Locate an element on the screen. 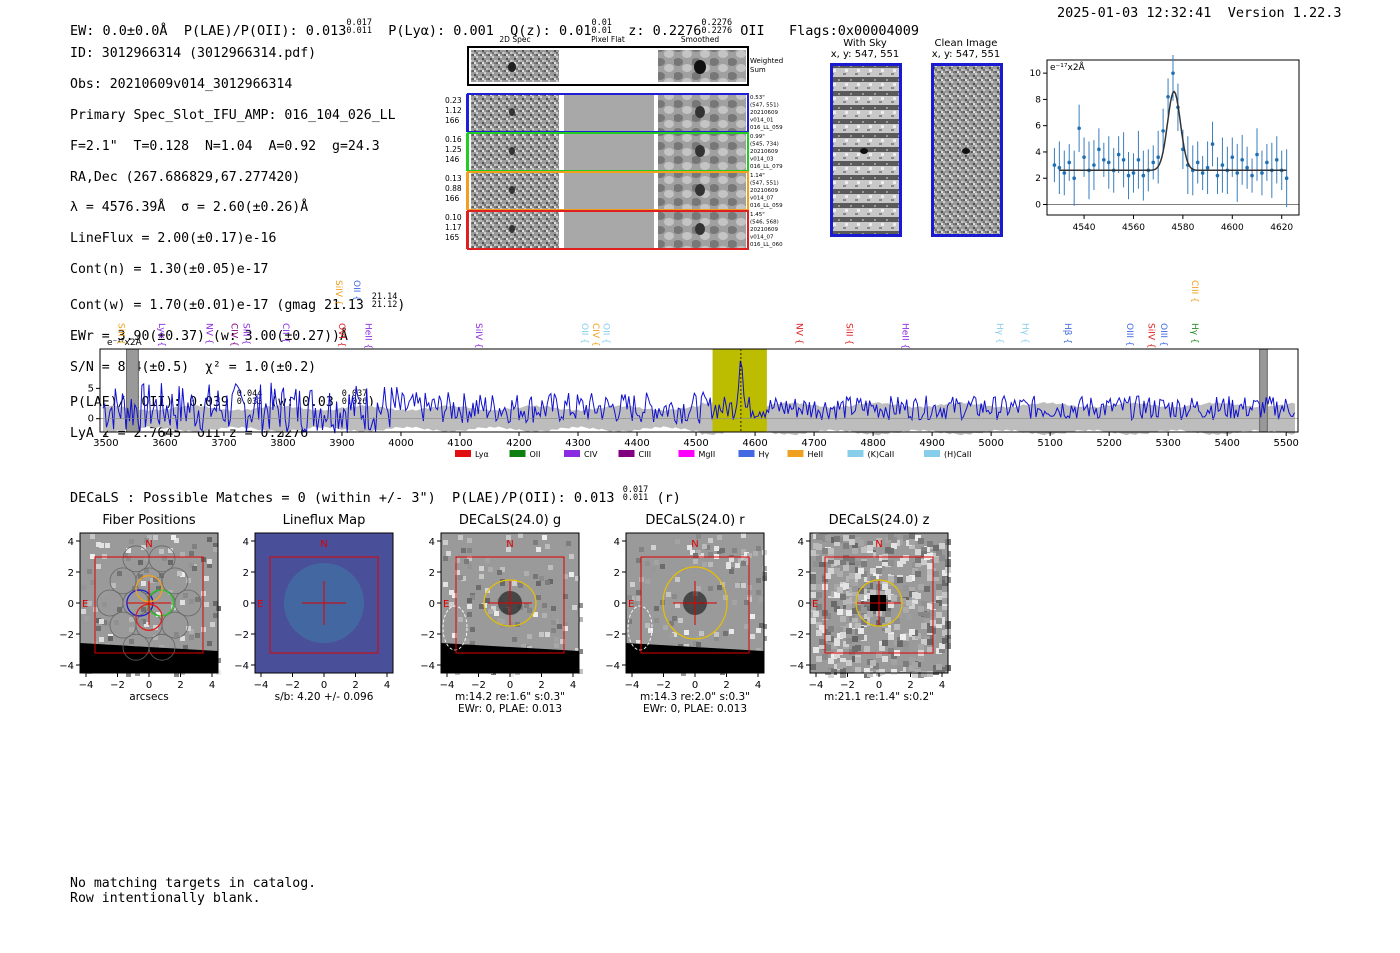 This screenshot has height=953, width=1400. legend-item: CIV is located at coordinates (581, 454).